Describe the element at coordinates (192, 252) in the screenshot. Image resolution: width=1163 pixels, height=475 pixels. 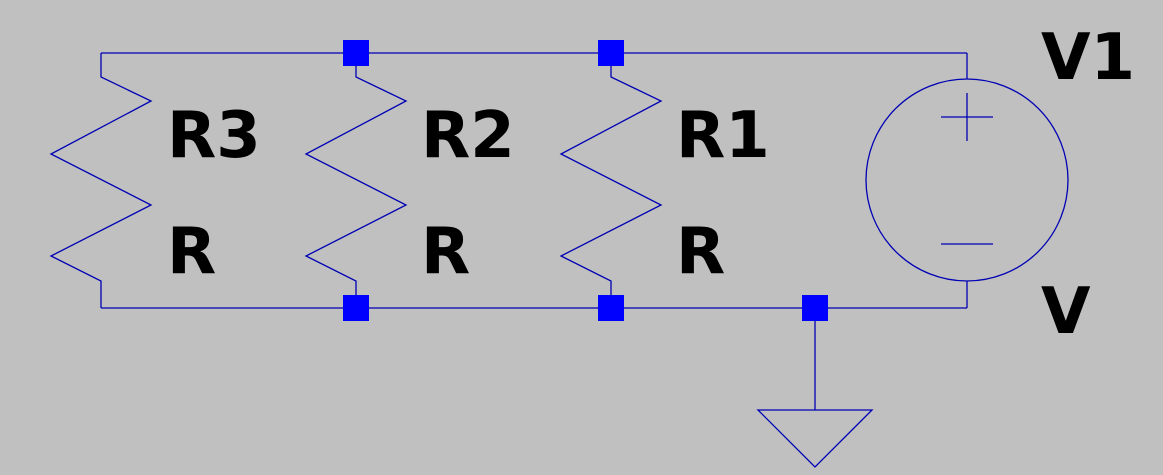
I see `r3-value-label: R` at that location.